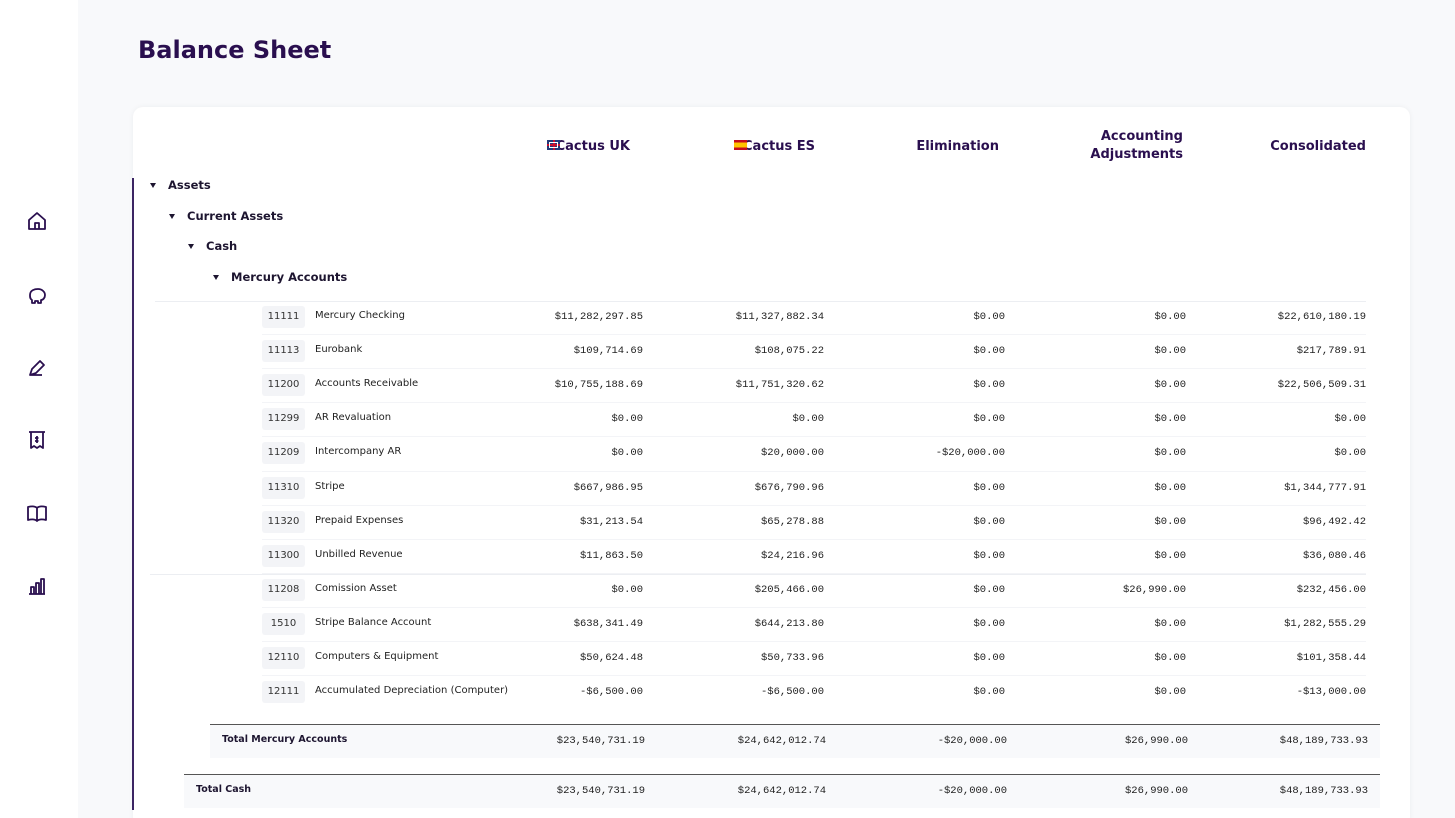 This screenshot has height=818, width=1455. Describe the element at coordinates (283, 487) in the screenshot. I see `account-code: 11310` at that location.